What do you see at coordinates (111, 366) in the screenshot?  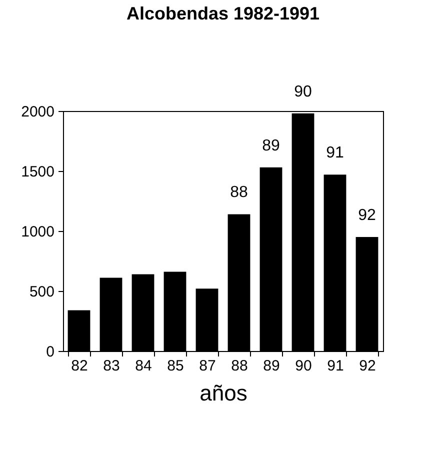 I see `x-tick-label: 83` at bounding box center [111, 366].